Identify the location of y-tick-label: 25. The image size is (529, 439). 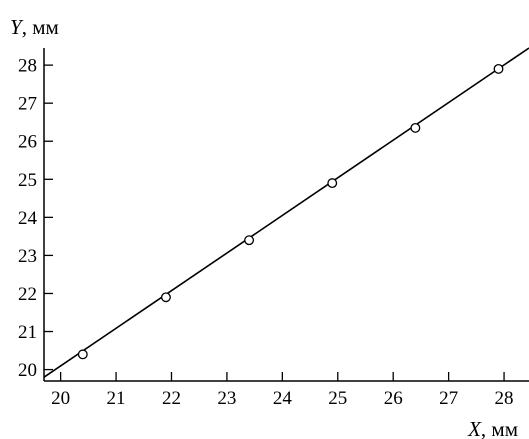
(27, 180).